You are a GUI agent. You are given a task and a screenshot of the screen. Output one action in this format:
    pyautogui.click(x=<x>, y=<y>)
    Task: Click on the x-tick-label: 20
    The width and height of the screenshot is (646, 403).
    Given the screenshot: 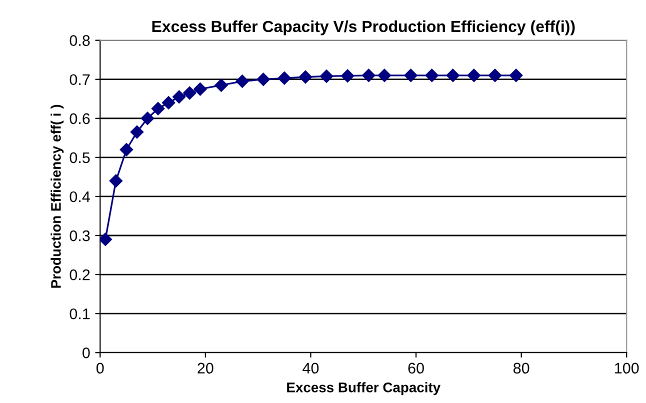 What is the action you would take?
    pyautogui.click(x=206, y=368)
    